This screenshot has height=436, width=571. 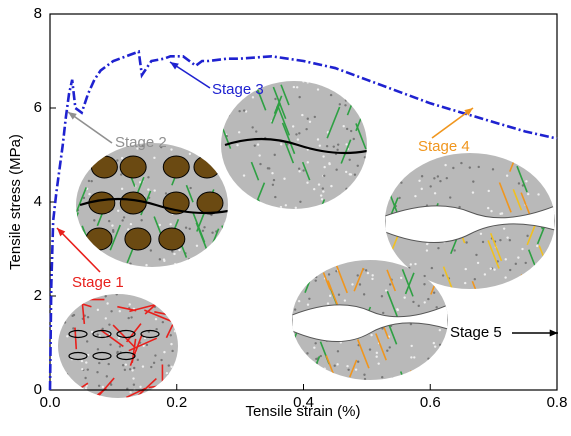 What do you see at coordinates (176, 402) in the screenshot?
I see `x-tick-label: 0.2` at bounding box center [176, 402].